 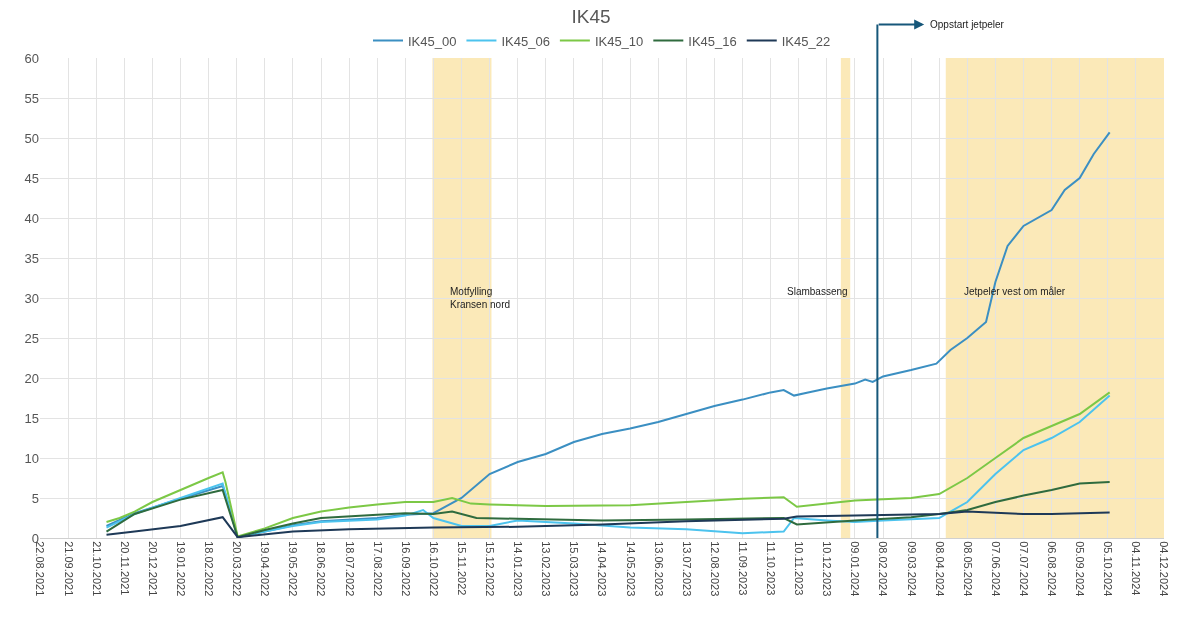 What do you see at coordinates (1108, 569) in the screenshot?
I see `x-tick-label: 05.10.2024` at bounding box center [1108, 569].